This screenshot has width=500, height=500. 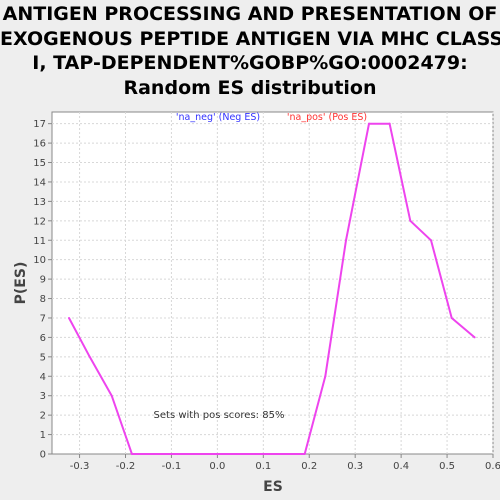 What do you see at coordinates (172, 466) in the screenshot?
I see `x-tick-label: -0.1` at bounding box center [172, 466].